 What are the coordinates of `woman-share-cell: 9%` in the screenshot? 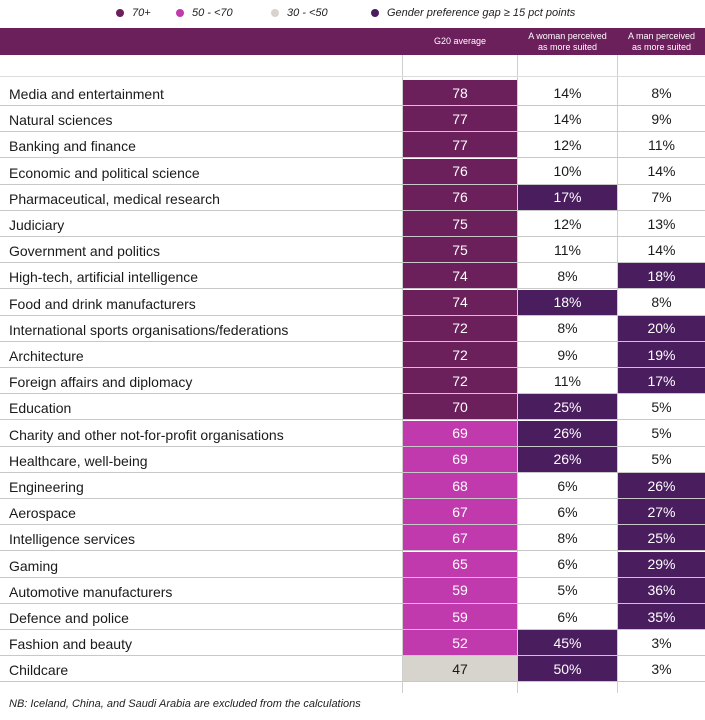 It's located at (567, 354).